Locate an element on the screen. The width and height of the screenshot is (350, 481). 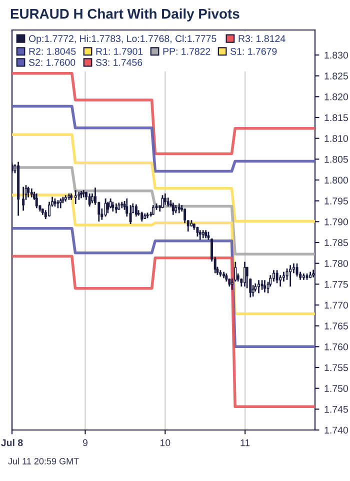
y-tick-label: 1.760 is located at coordinates (336, 346).